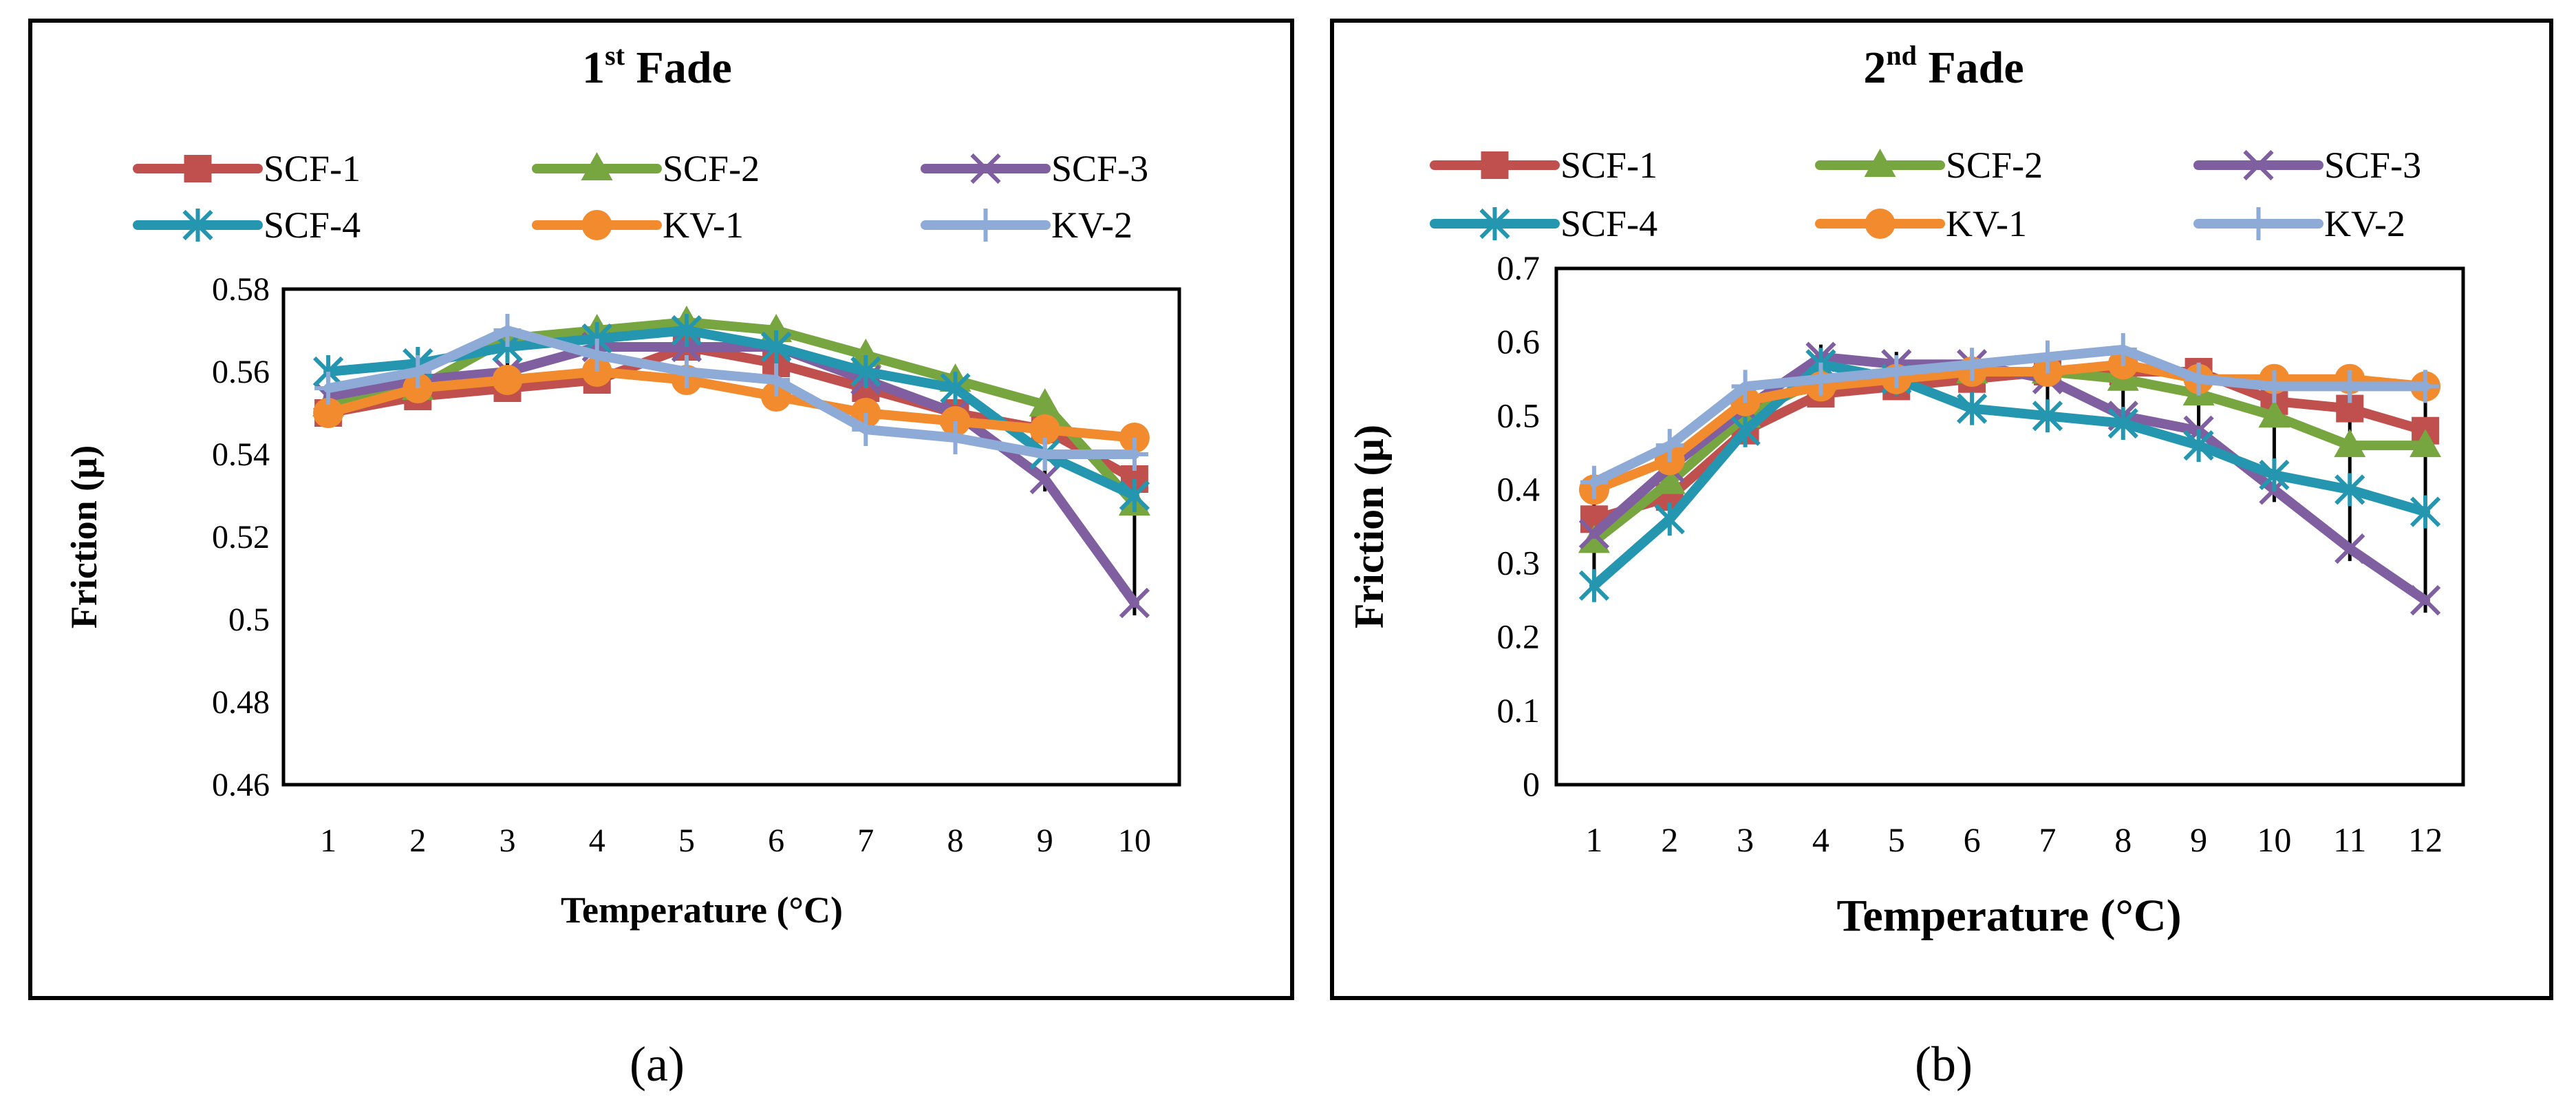  What do you see at coordinates (249, 620) in the screenshot?
I see `chart-a-y-tick-label: 0.5` at bounding box center [249, 620].